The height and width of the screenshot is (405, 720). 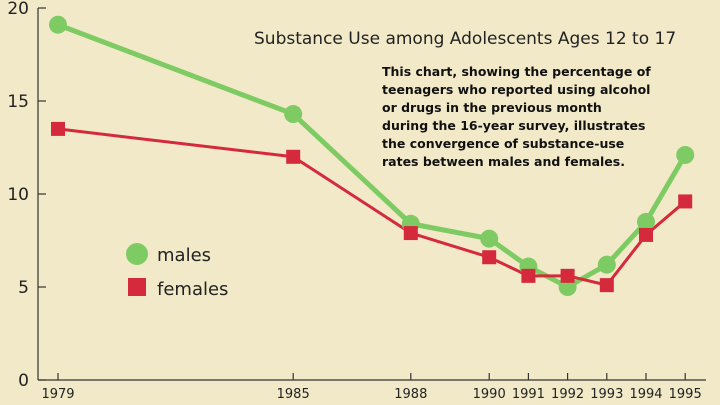 I want to click on legend-marker-males, so click(x=137, y=254).